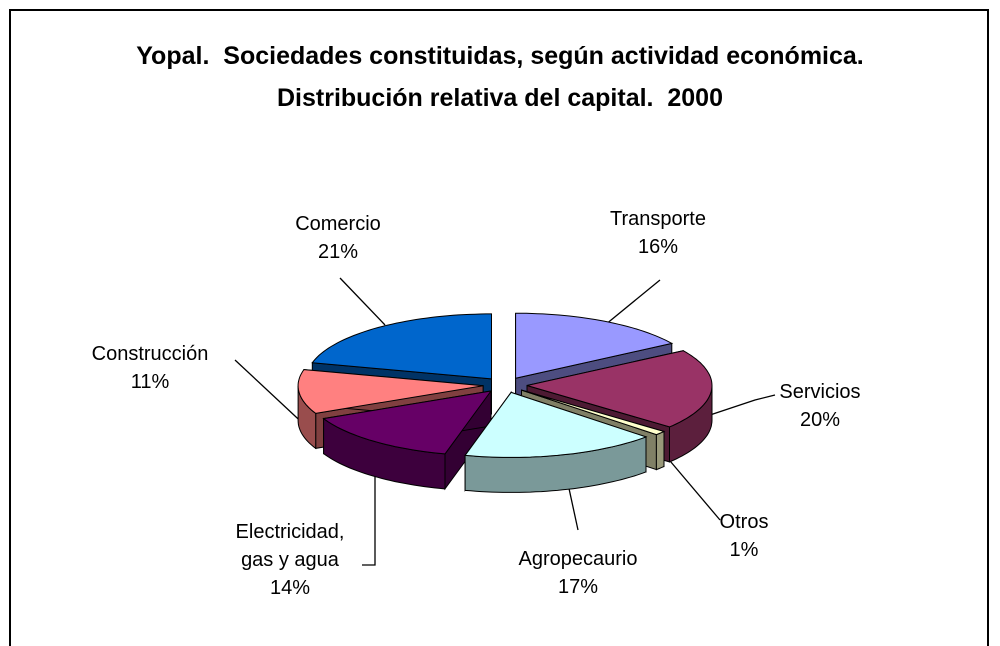  What do you see at coordinates (820, 406) in the screenshot?
I see `slice-label: Servicios 20%` at bounding box center [820, 406].